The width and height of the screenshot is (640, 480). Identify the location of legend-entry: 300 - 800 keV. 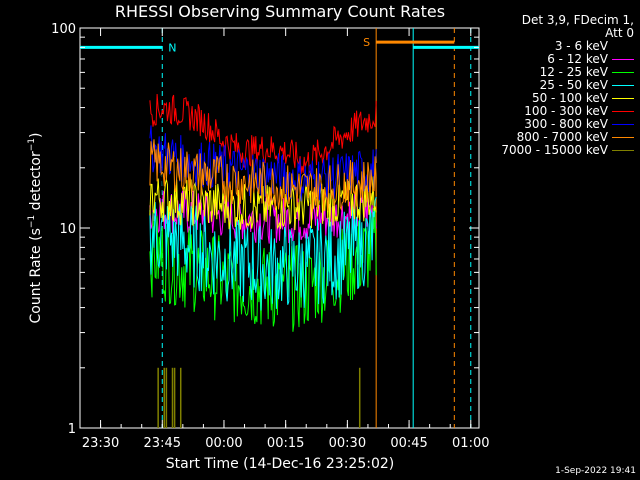
(554, 124).